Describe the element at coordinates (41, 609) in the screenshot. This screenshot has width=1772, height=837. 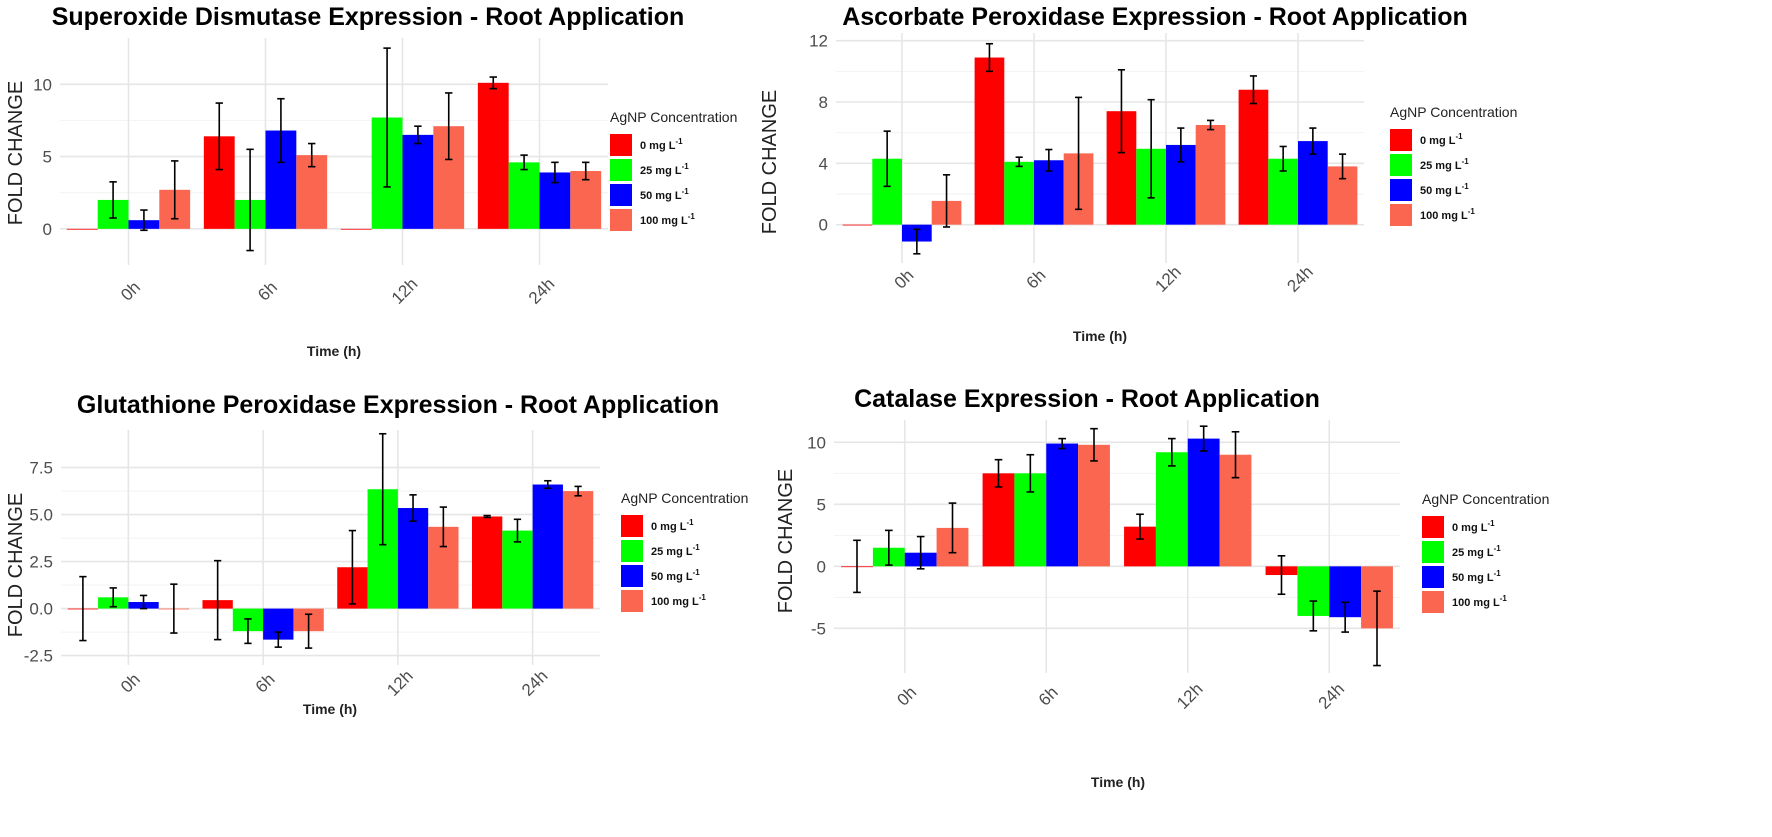
I see `y-tick-label: 0.0` at that location.